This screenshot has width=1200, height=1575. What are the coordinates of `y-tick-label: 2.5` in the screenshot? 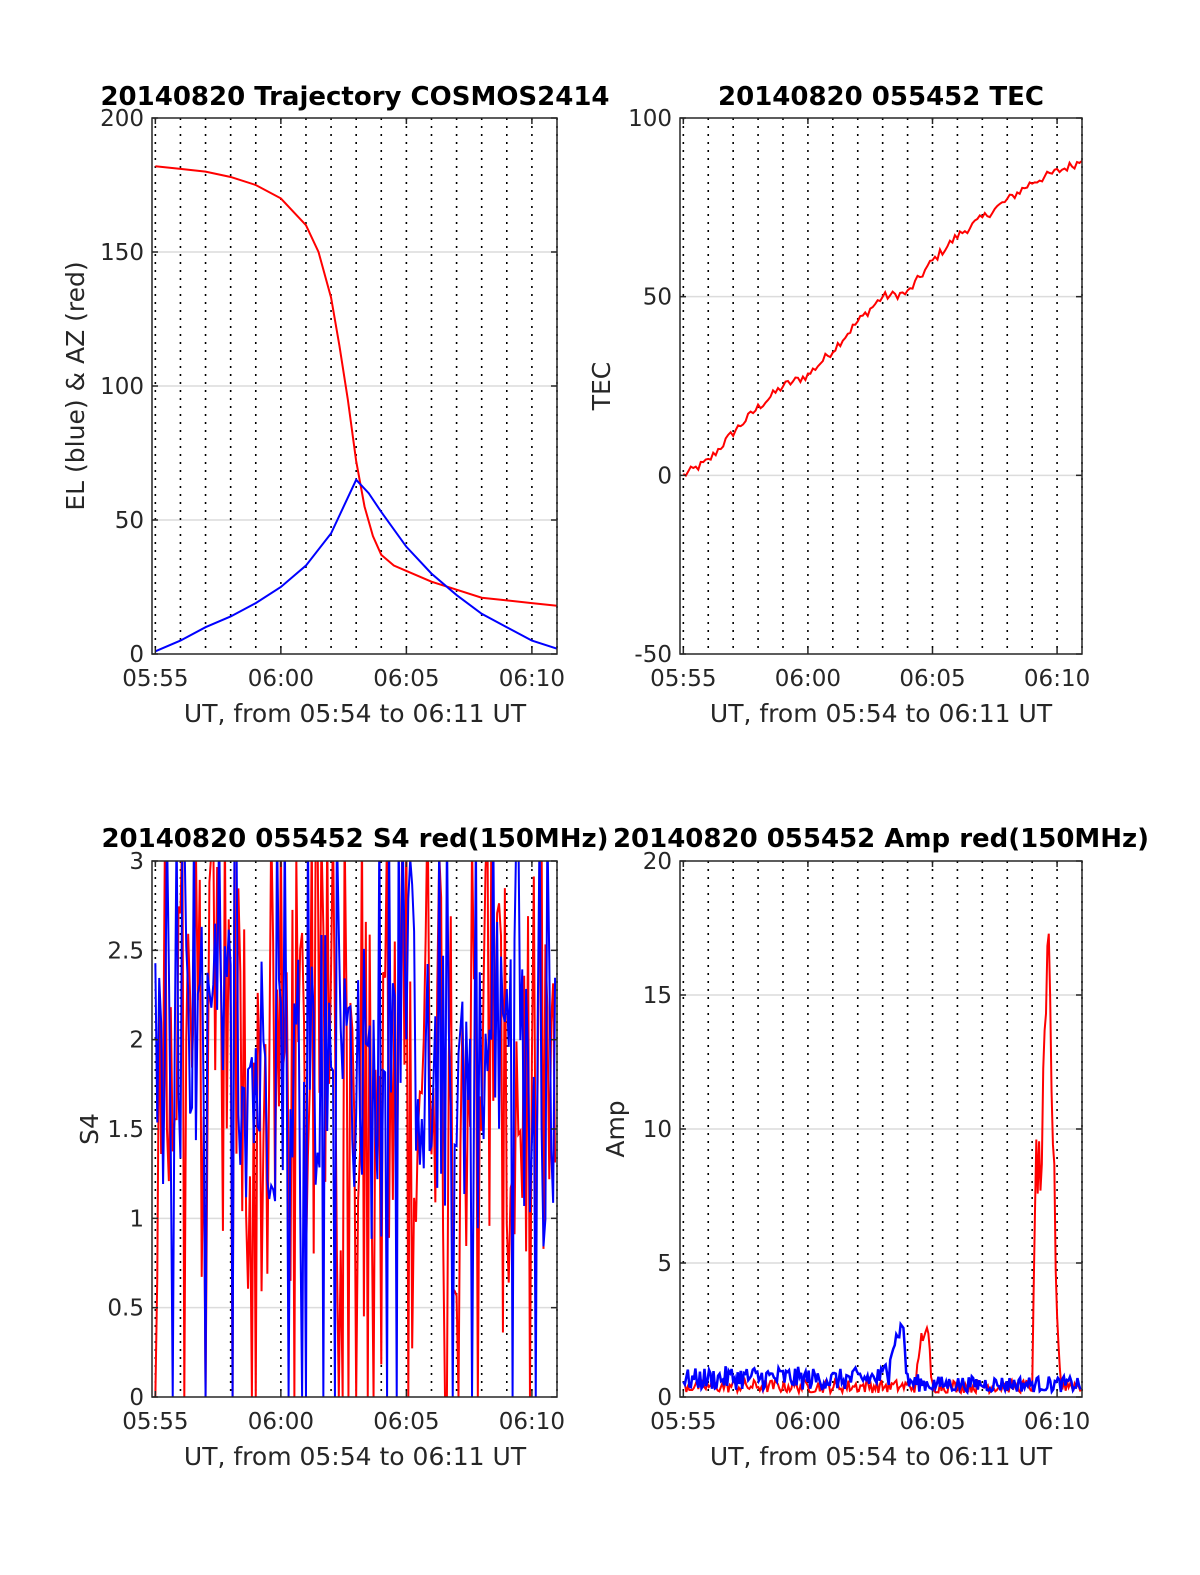 It's located at (125, 951).